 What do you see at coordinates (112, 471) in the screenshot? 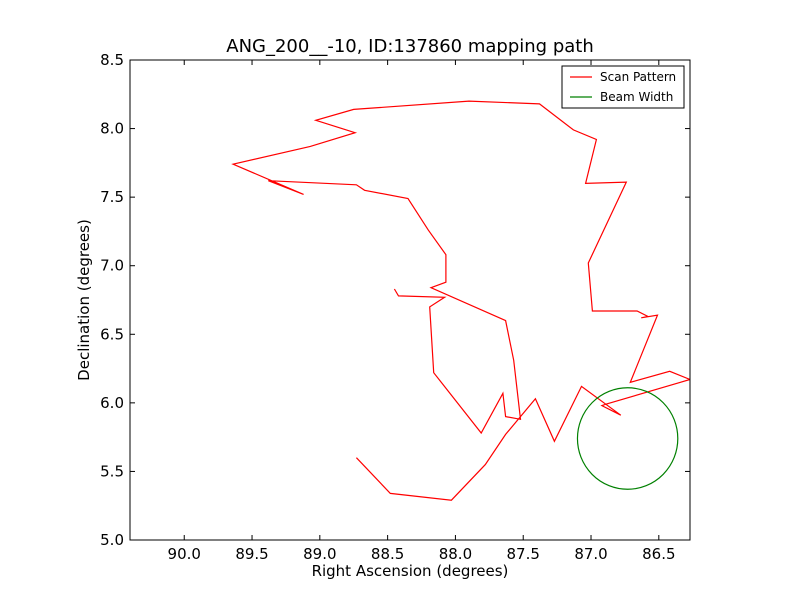
I see `y-tick-label: 5.5` at bounding box center [112, 471].